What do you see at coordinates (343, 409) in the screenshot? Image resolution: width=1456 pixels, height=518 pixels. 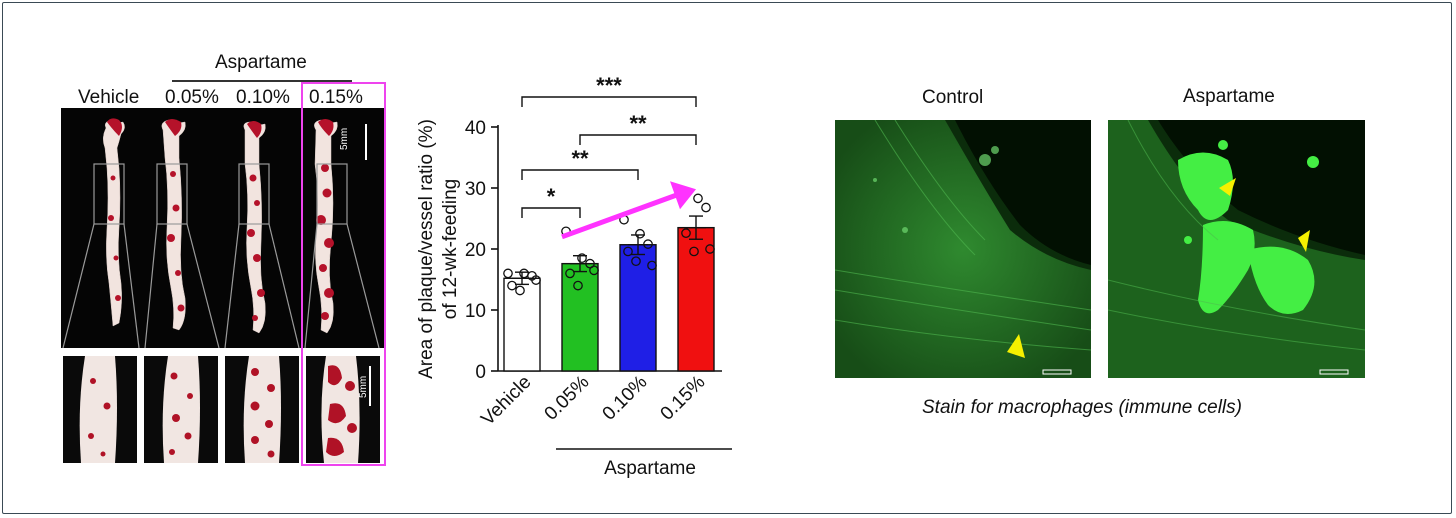 I see `zoom-015: 5mm` at bounding box center [343, 409].